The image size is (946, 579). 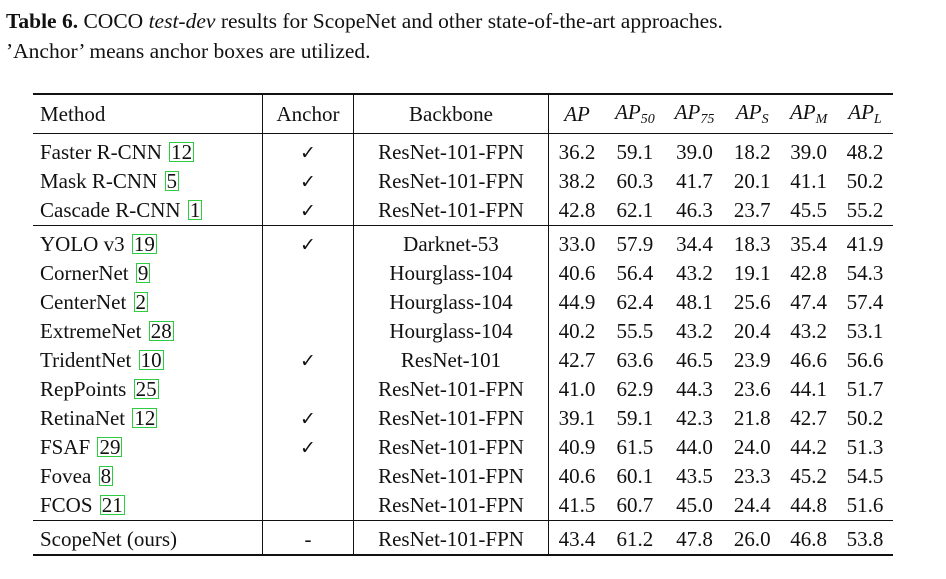 What do you see at coordinates (577, 302) in the screenshot?
I see `cell-ap: 44.9` at bounding box center [577, 302].